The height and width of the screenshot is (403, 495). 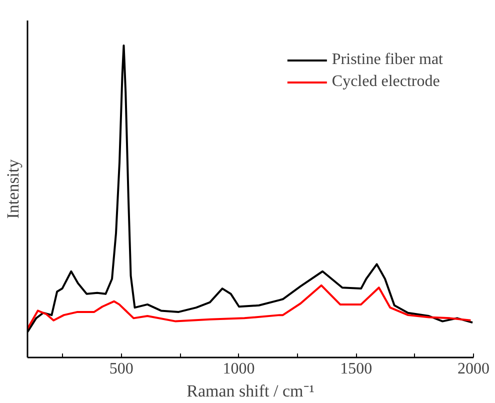 What do you see at coordinates (474, 369) in the screenshot?
I see `x-tick-label: 2000` at bounding box center [474, 369].